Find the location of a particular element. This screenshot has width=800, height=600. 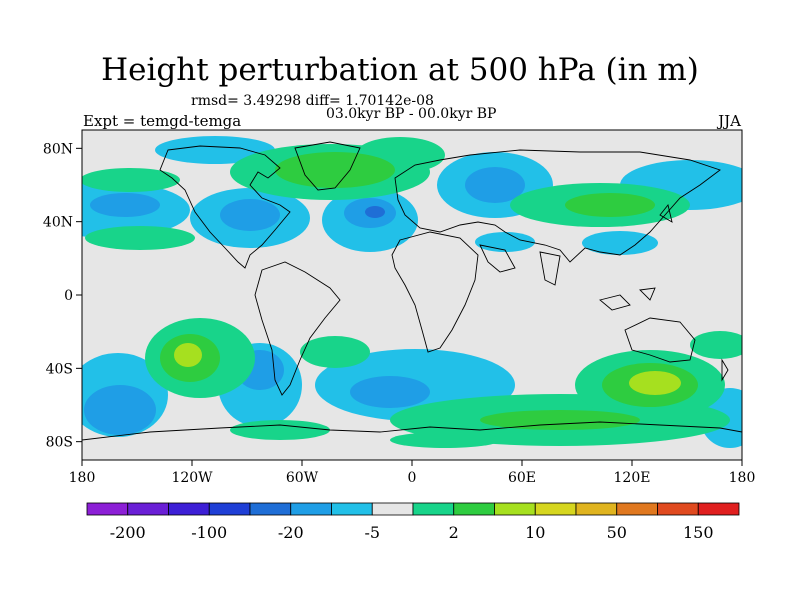

colorbar-label: 50 is located at coordinates (617, 532).